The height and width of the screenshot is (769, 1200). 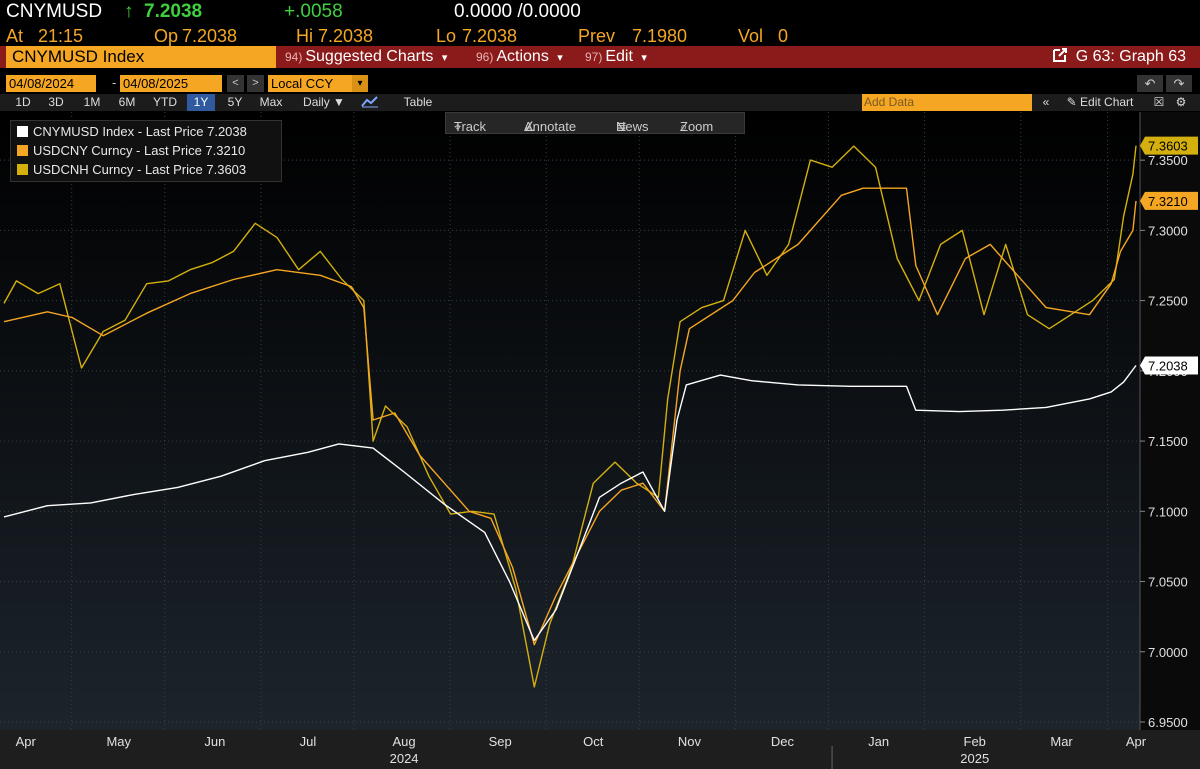 I want to click on currency-dropdown-icon: ▾, so click(x=360, y=83).